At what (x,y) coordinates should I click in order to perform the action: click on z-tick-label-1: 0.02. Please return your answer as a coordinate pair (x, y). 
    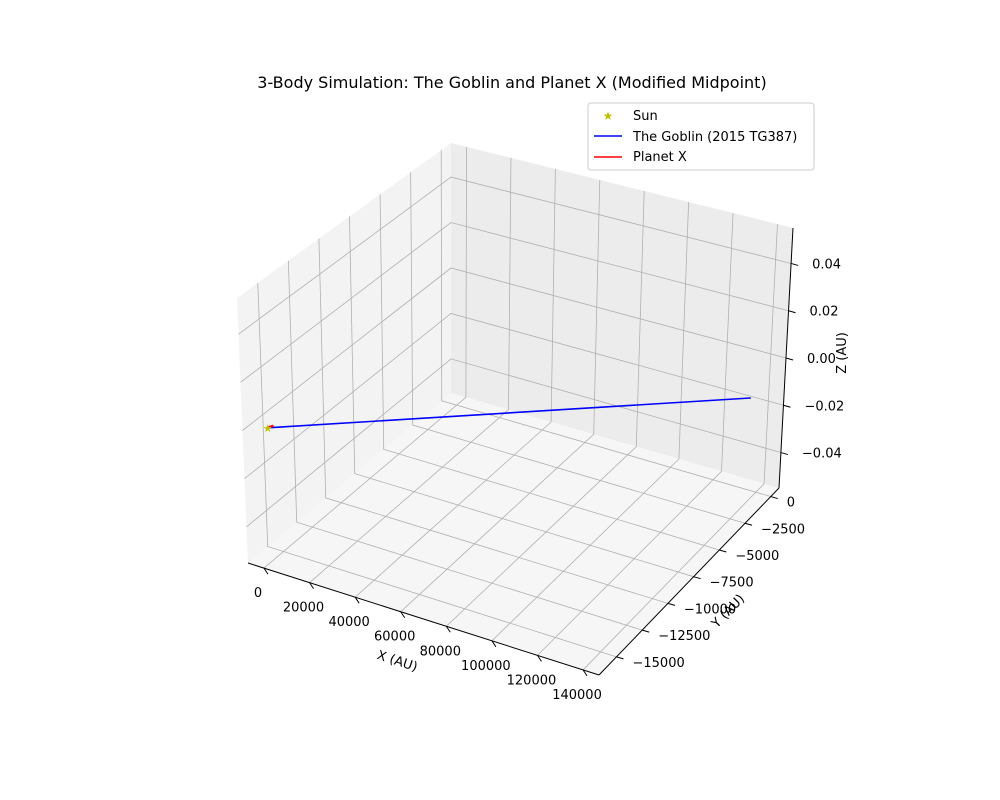
    Looking at the image, I should click on (824, 312).